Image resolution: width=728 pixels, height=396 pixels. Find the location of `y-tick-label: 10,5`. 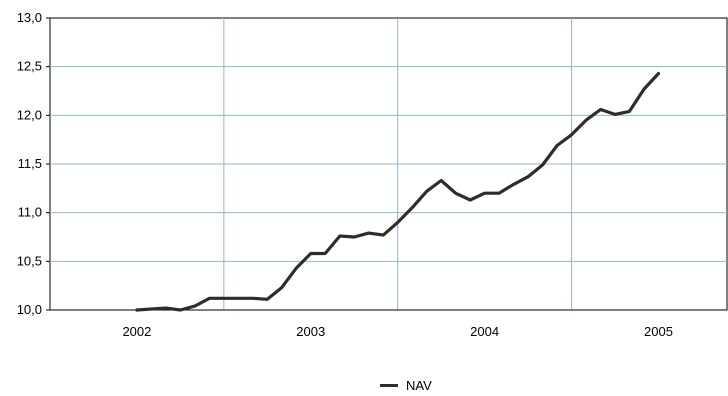

y-tick-label: 10,5 is located at coordinates (29, 260).